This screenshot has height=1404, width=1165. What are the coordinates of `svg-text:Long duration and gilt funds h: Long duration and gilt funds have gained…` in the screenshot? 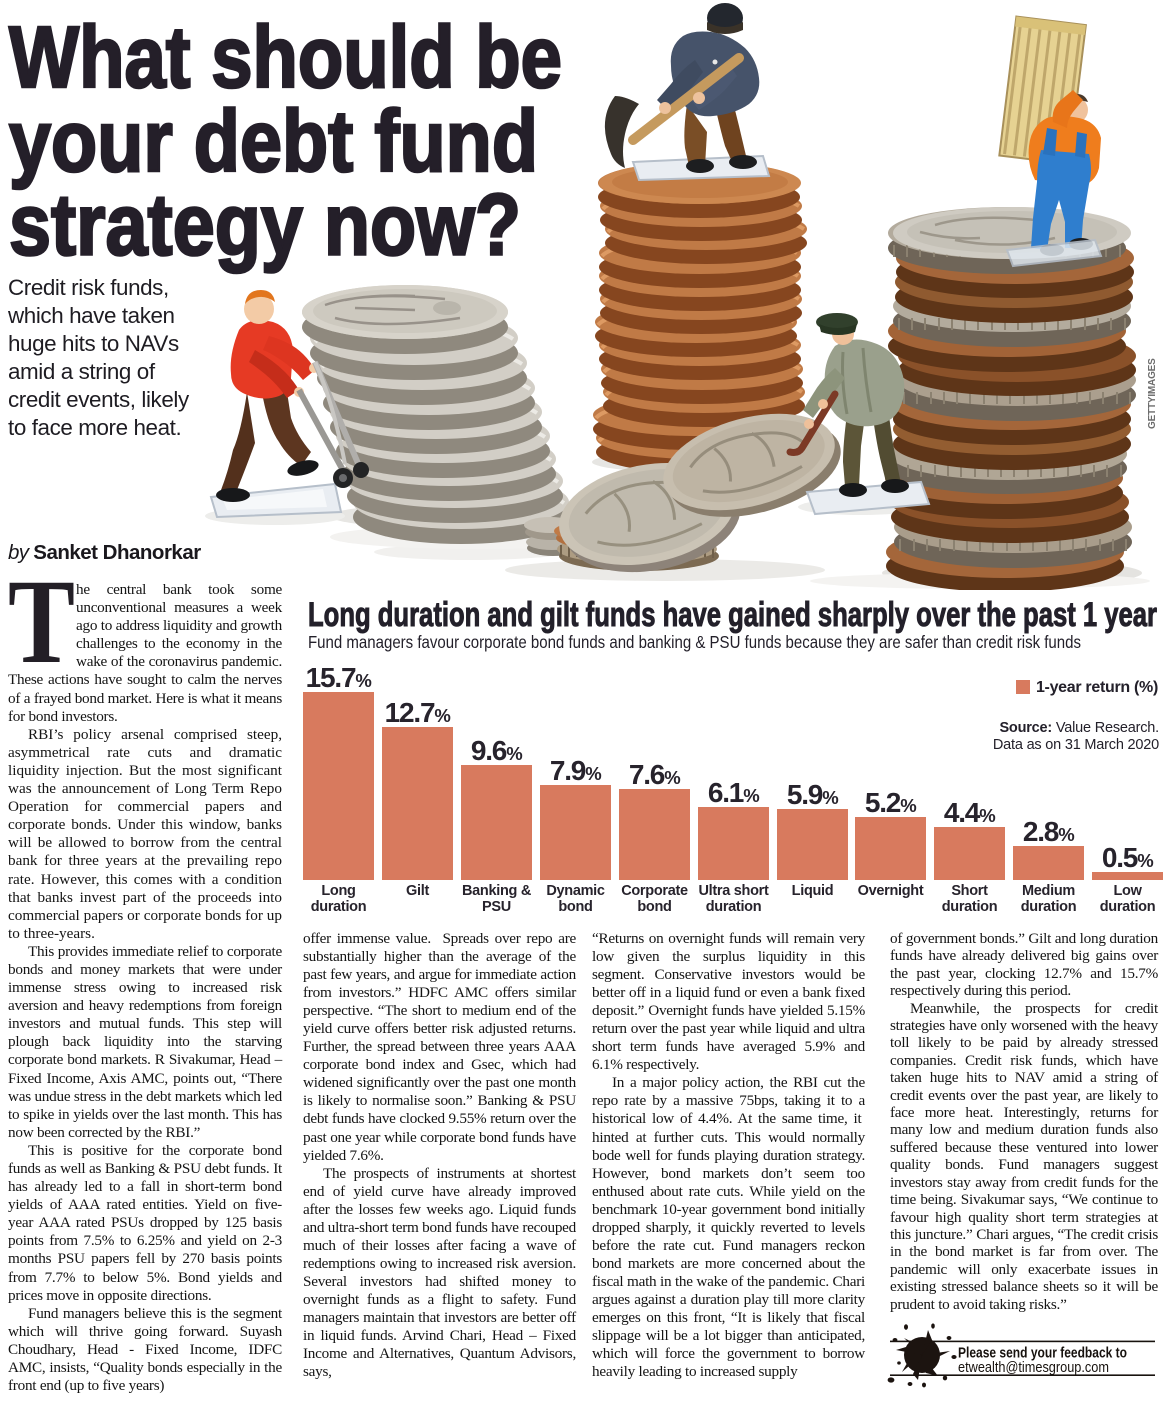 It's located at (732, 615).